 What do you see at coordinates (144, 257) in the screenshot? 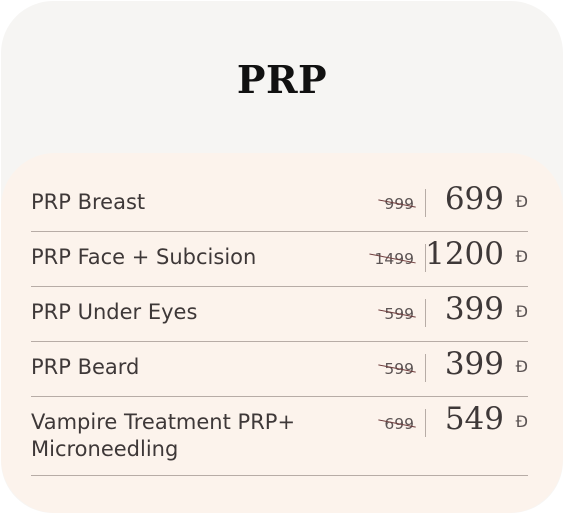
I see `service-name: PRP Face + Subcision` at bounding box center [144, 257].